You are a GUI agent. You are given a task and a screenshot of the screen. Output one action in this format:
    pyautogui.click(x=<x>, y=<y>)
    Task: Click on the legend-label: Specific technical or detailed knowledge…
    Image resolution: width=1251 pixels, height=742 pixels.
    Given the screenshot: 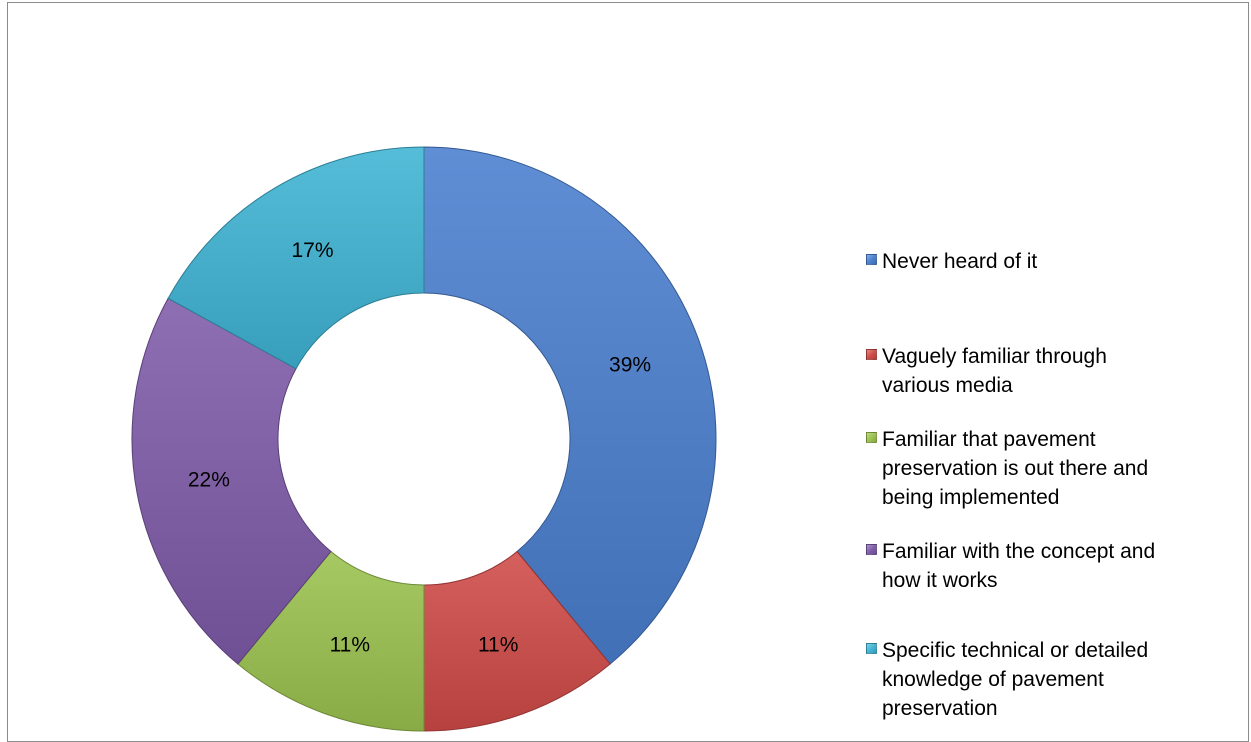 What is the action you would take?
    pyautogui.click(x=1015, y=679)
    